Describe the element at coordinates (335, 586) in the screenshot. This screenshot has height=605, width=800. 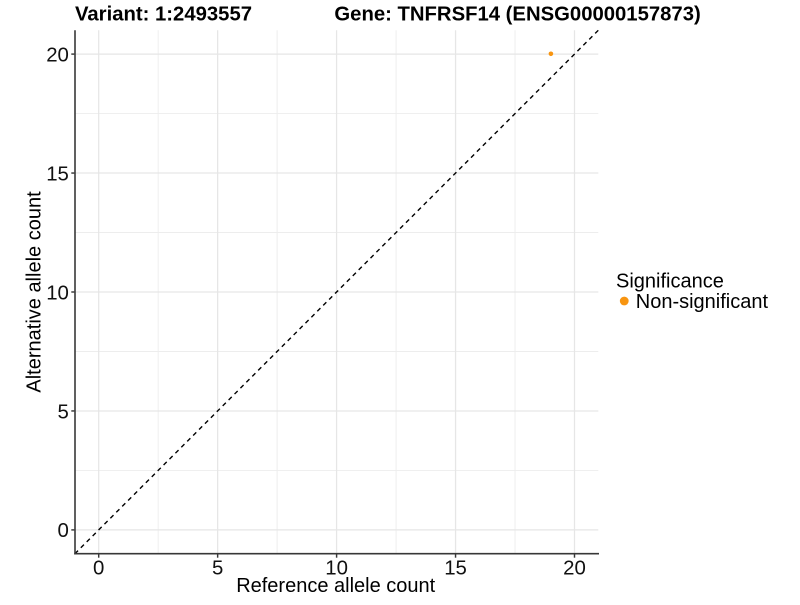
I see `svg-text: Reference allele count` at that location.